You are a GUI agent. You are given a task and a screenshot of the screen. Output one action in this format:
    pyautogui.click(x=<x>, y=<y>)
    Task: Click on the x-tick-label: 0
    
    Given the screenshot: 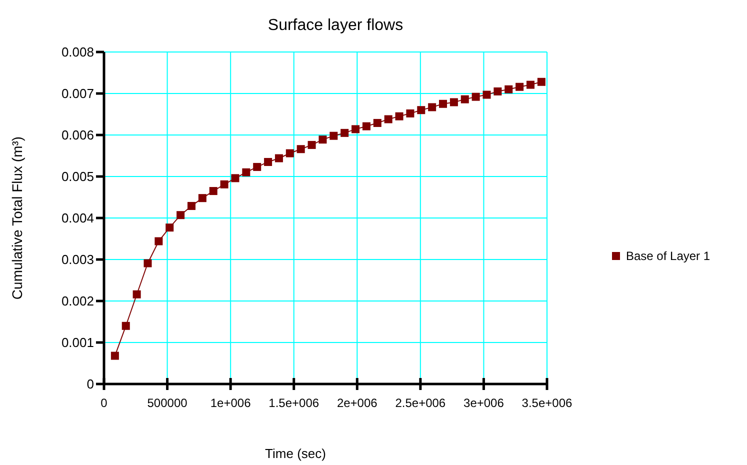 What is the action you would take?
    pyautogui.click(x=104, y=403)
    